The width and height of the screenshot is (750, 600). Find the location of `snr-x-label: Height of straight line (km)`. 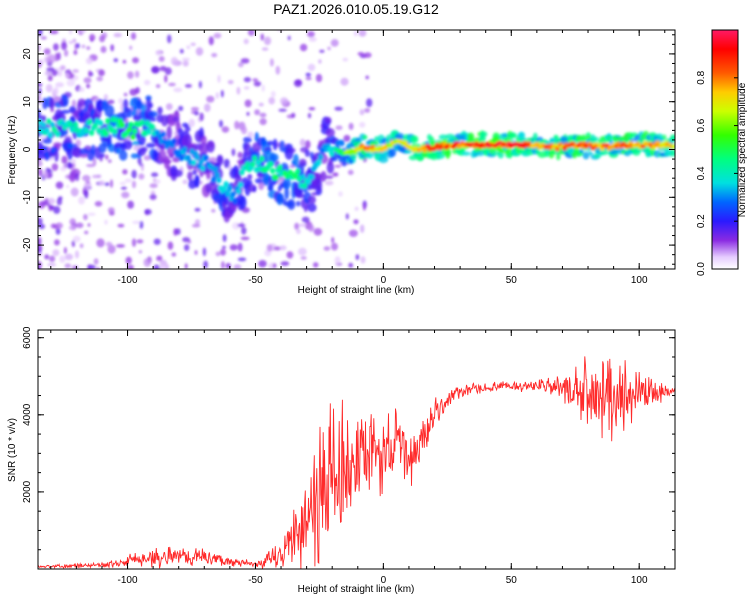

snr-x-label: Height of straight line (km) is located at coordinates (356, 589).